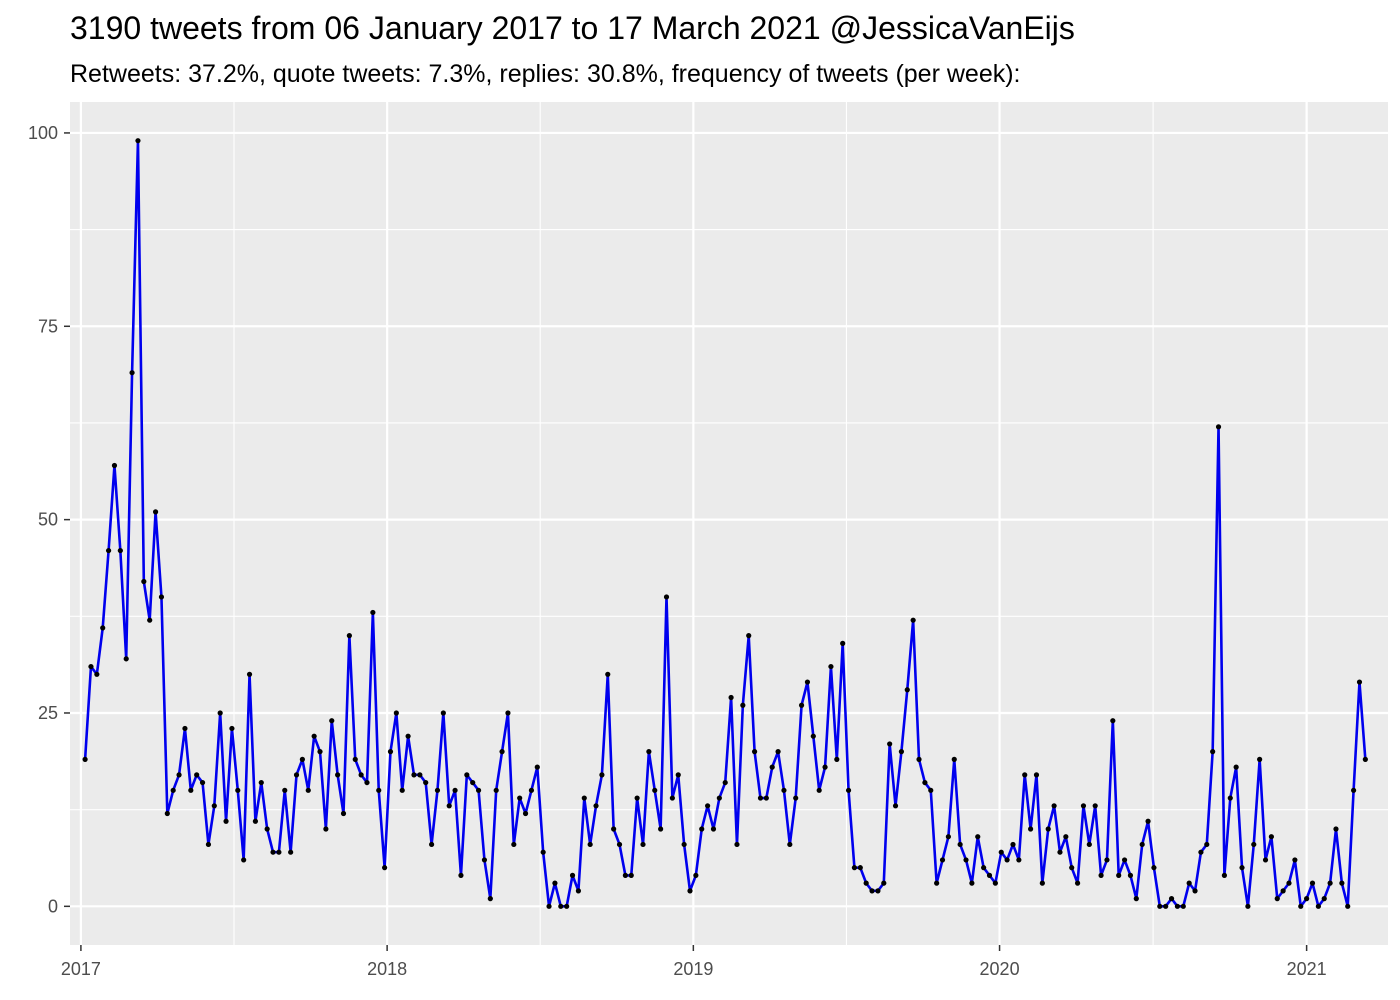  I want to click on y-tick-label: 100, so click(43, 133).